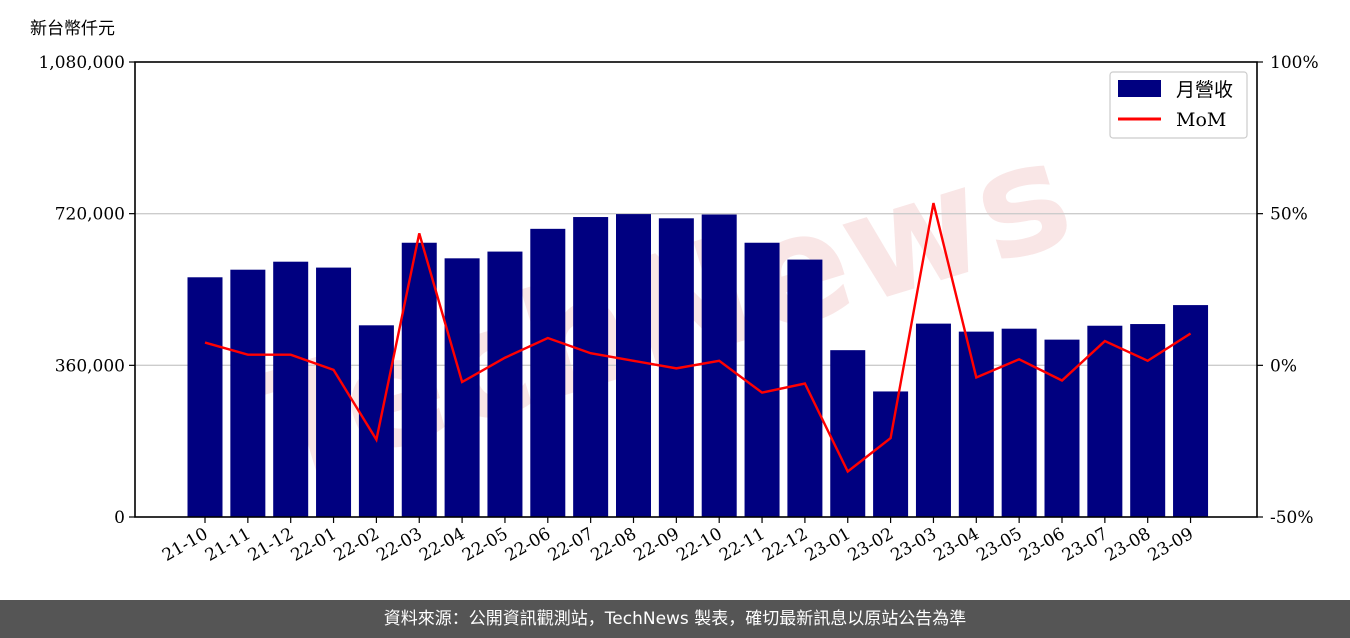 This screenshot has width=1350, height=638. Describe the element at coordinates (785, 545) in the screenshot. I see `x-tick-label-22-12: 22-12` at that location.